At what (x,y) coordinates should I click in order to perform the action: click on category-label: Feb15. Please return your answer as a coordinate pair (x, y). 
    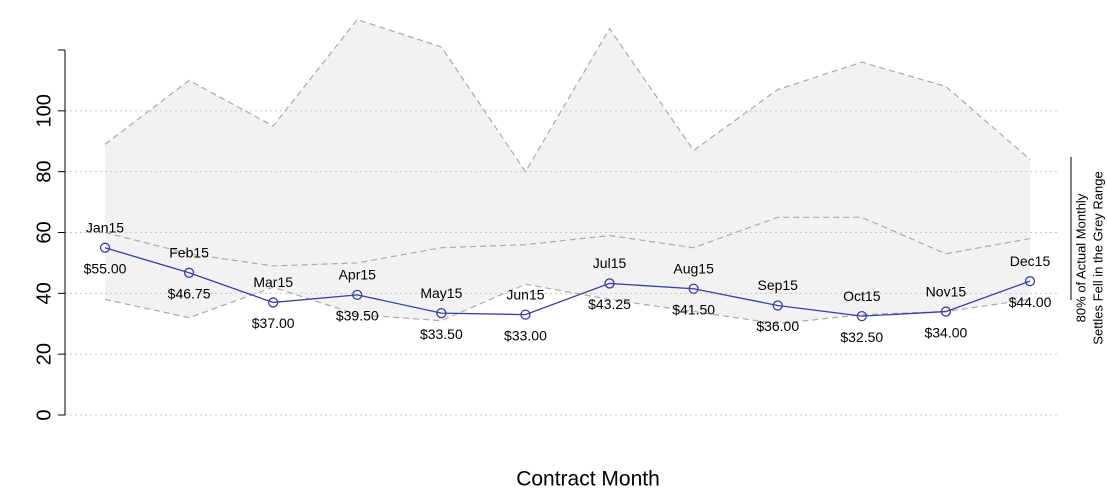
    Looking at the image, I should click on (189, 253).